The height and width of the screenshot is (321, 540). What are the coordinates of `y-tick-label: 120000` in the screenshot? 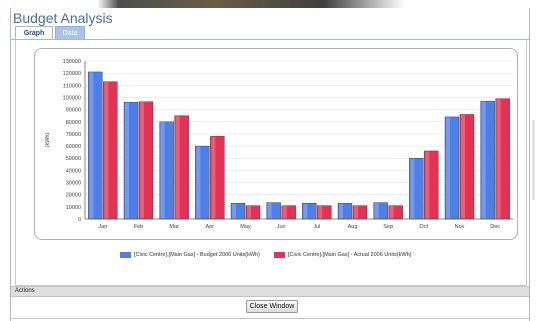 It's located at (72, 74).